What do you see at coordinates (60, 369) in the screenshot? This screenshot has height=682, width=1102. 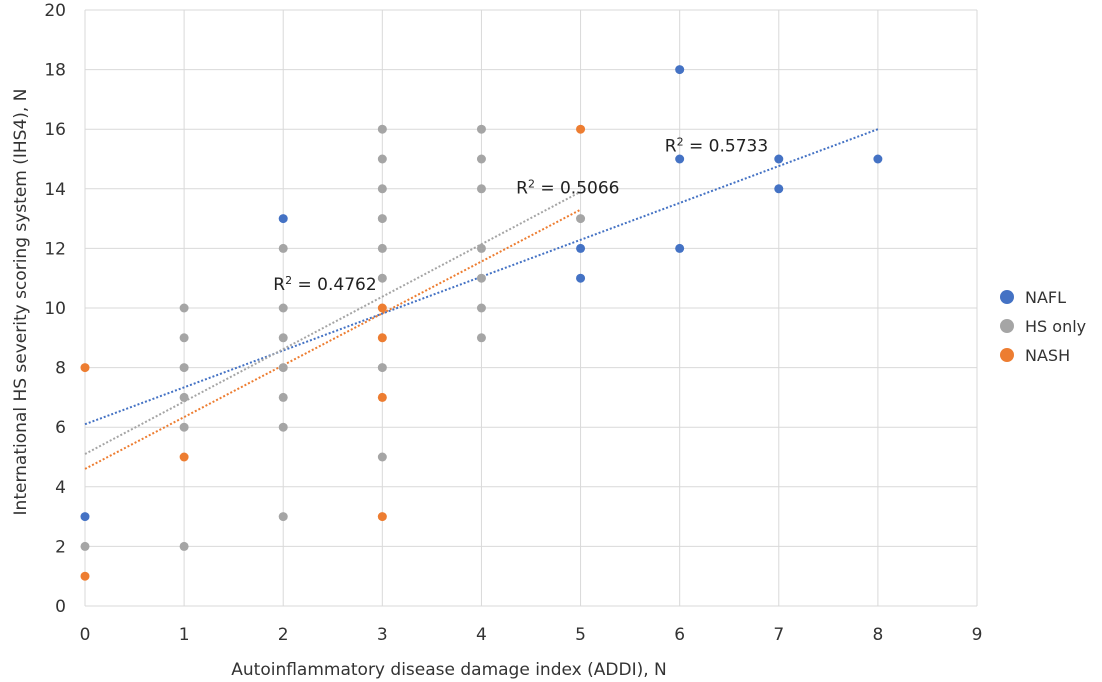 I see `y-tick-label: 8` at bounding box center [60, 369].